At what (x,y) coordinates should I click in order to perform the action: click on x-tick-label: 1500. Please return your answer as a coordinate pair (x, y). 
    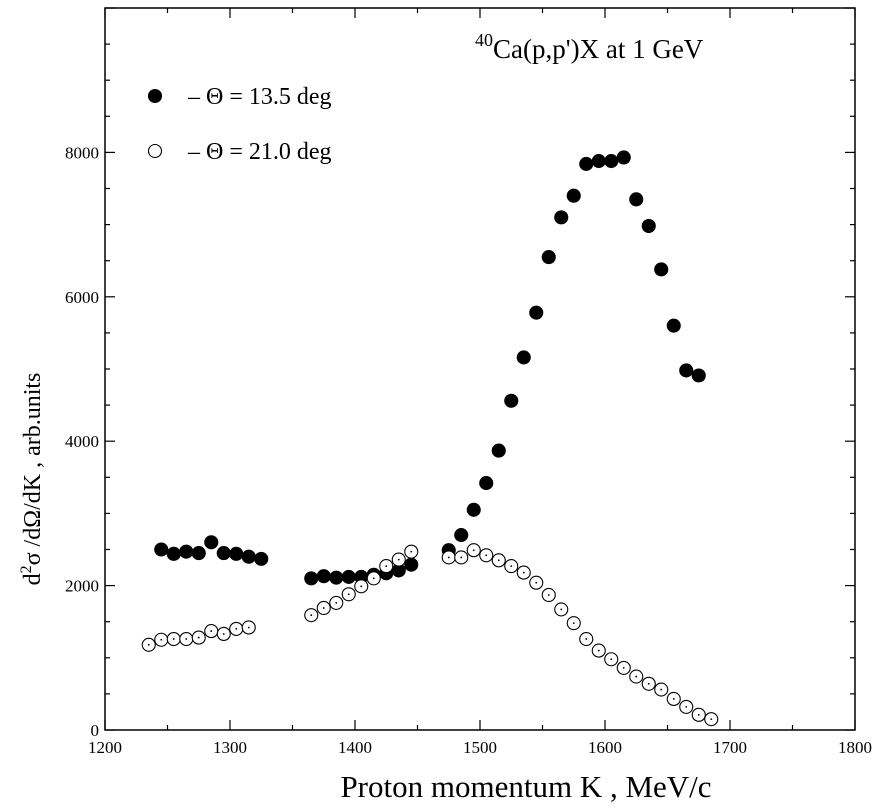
    Looking at the image, I should click on (480, 747).